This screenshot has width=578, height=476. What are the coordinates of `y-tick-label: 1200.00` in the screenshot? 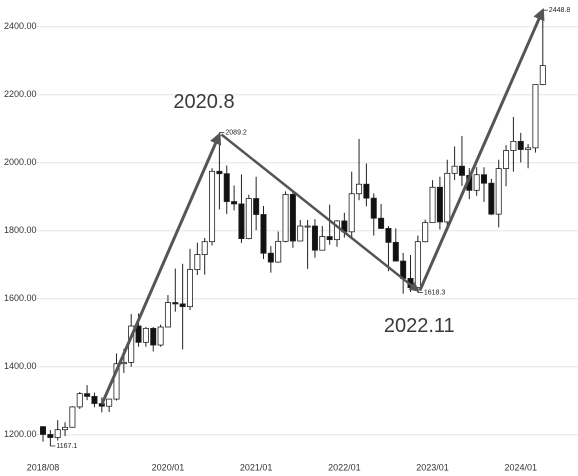 It's located at (20, 434).